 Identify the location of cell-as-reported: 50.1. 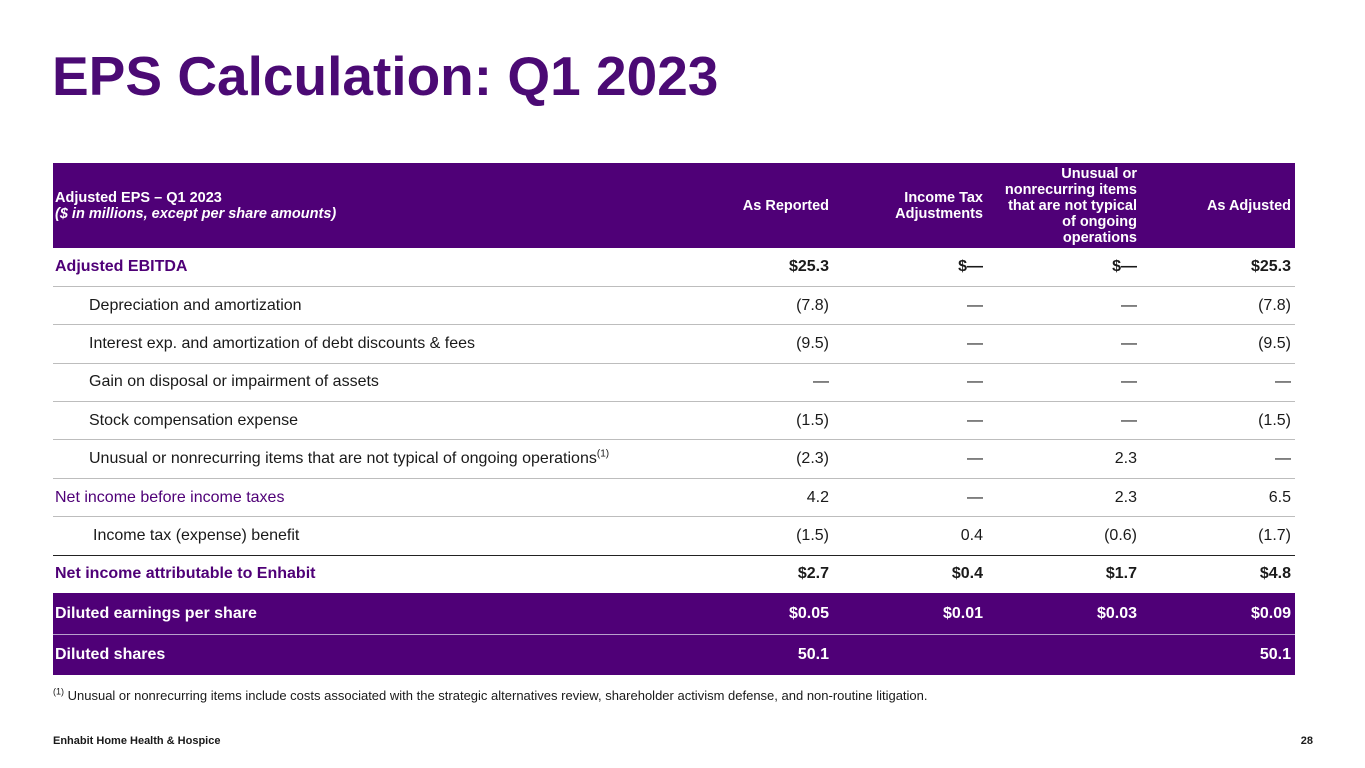
(813, 654).